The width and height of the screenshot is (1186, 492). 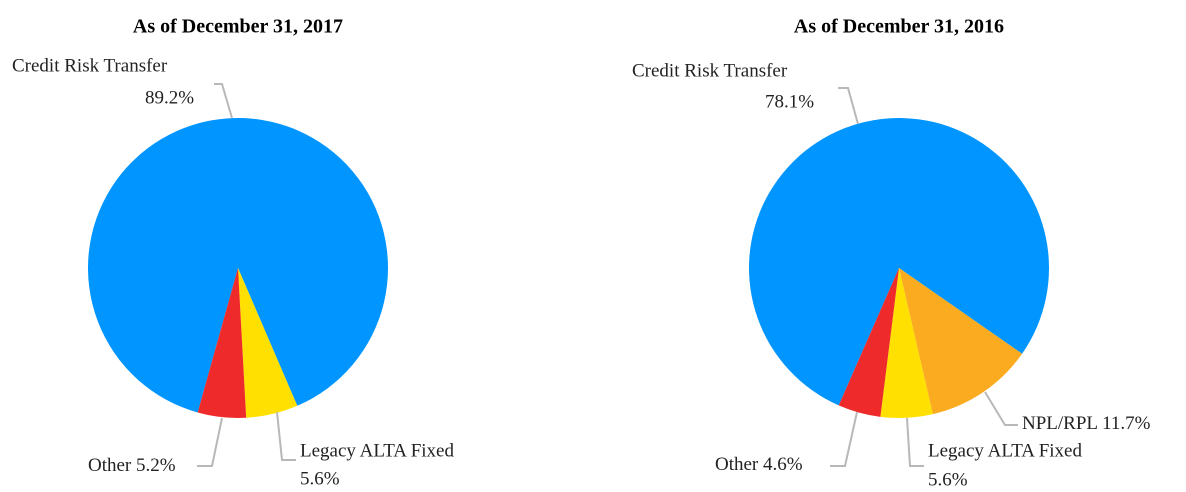 What do you see at coordinates (238, 27) in the screenshot?
I see `chart-title: As of December 31, 2017` at bounding box center [238, 27].